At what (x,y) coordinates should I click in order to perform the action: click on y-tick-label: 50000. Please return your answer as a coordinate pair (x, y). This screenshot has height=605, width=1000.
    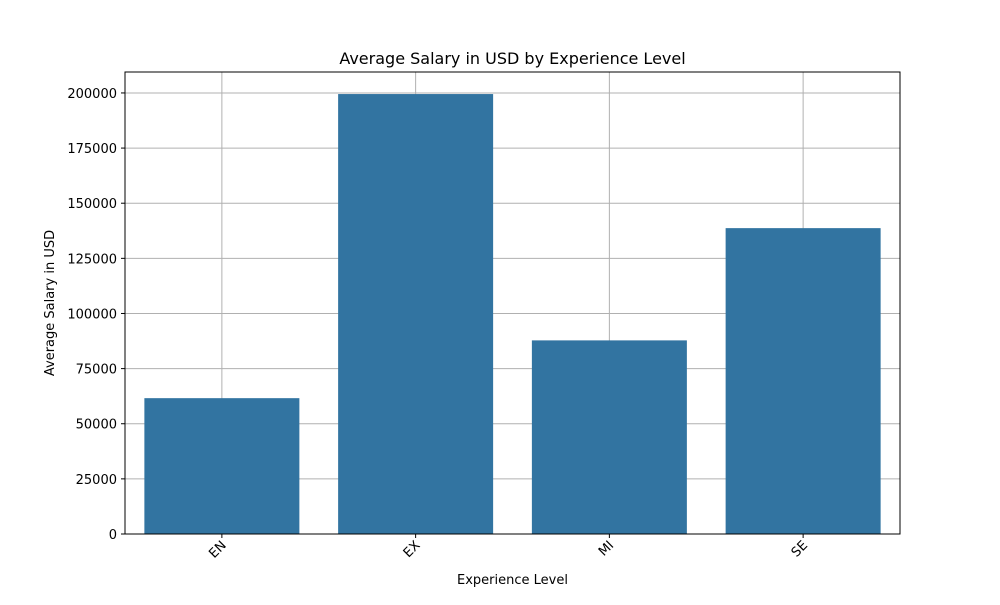
    Looking at the image, I should click on (96, 425).